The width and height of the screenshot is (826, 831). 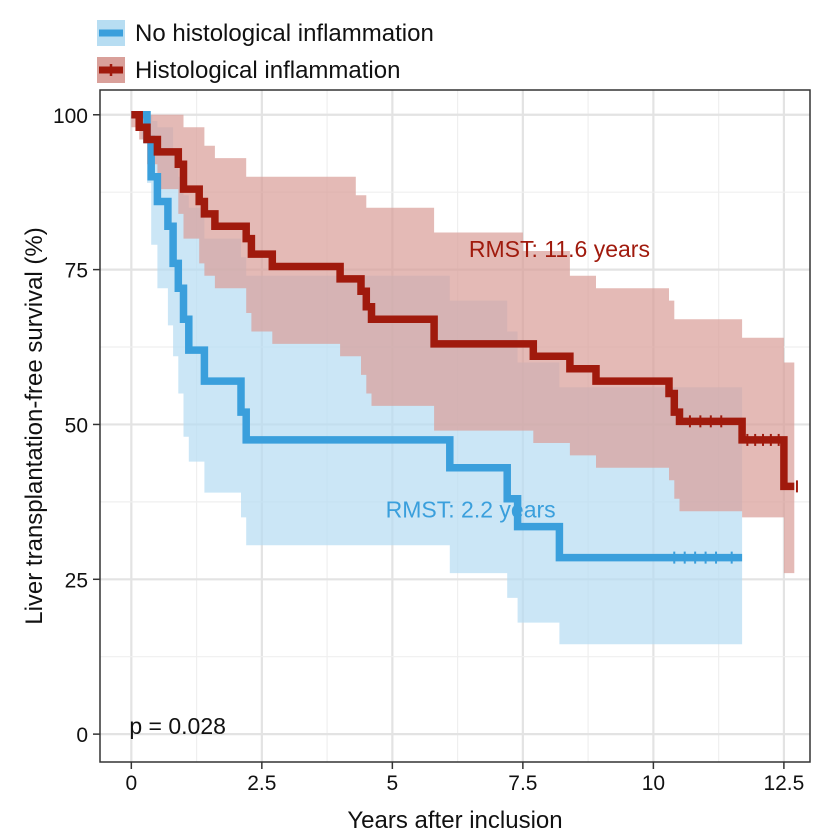 What do you see at coordinates (454, 819) in the screenshot?
I see `x-axis-title: Years after inclusion` at bounding box center [454, 819].